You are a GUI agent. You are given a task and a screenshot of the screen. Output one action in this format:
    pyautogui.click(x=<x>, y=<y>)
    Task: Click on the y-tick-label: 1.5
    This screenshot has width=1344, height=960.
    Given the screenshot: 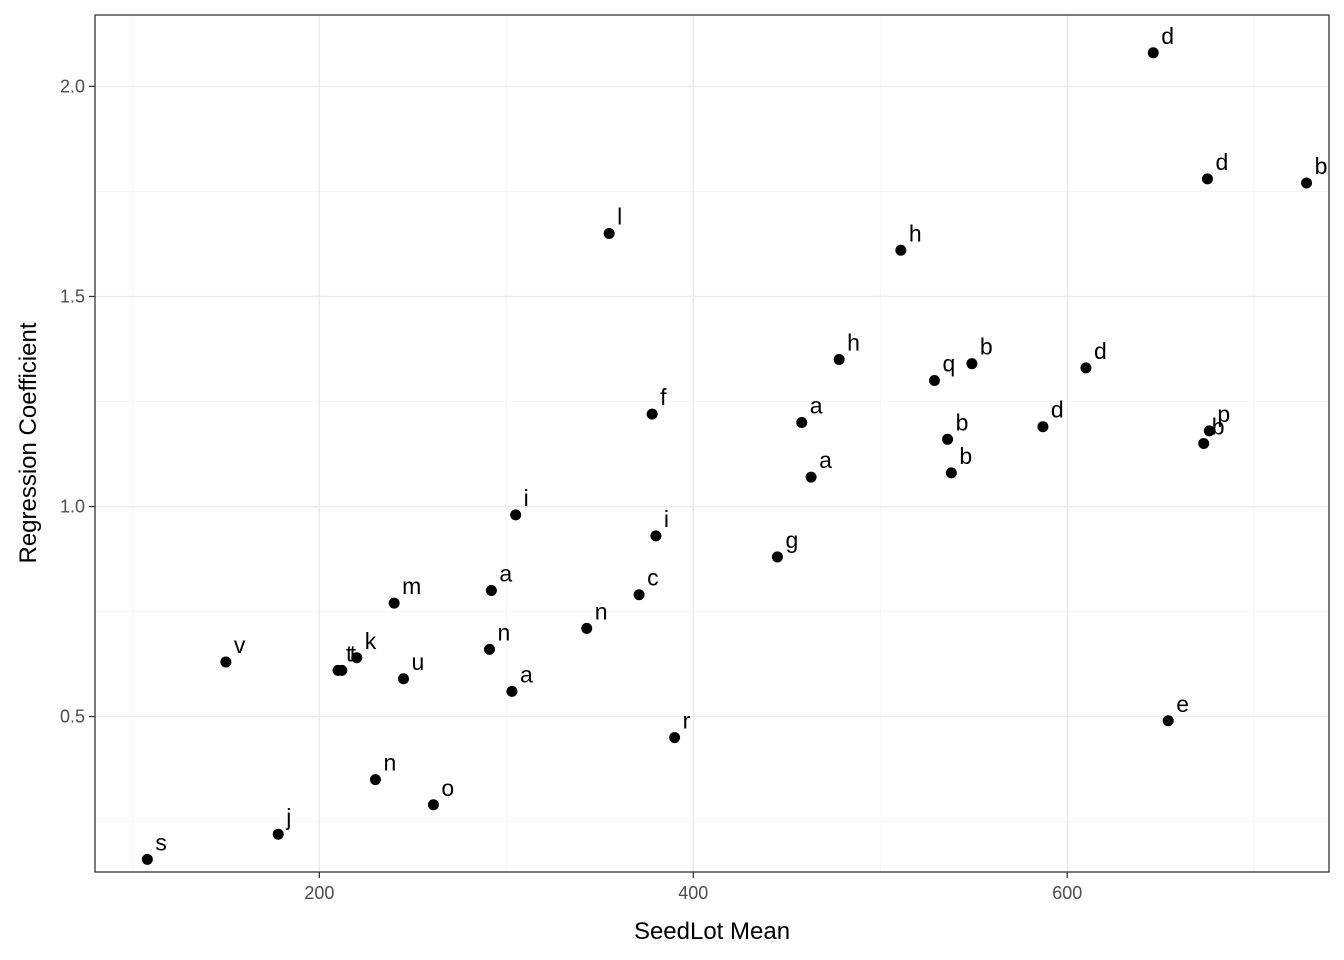 What is the action you would take?
    pyautogui.click(x=72, y=296)
    